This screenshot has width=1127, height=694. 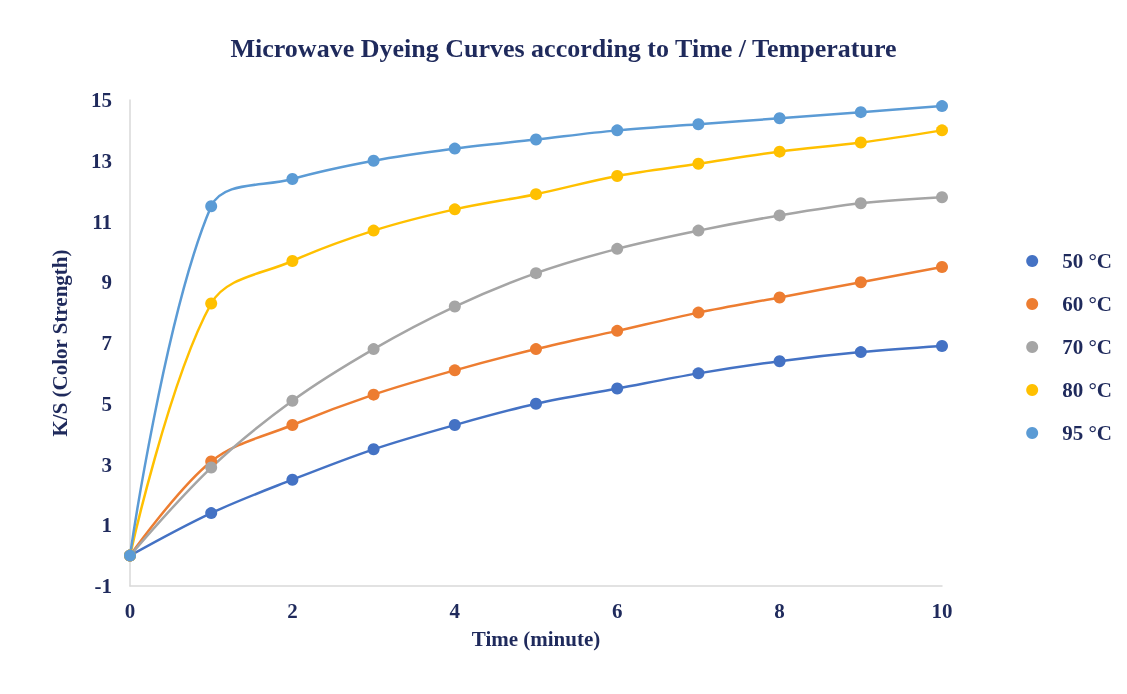 What do you see at coordinates (536, 638) in the screenshot?
I see `x-axis-title: Time (minute)` at bounding box center [536, 638].